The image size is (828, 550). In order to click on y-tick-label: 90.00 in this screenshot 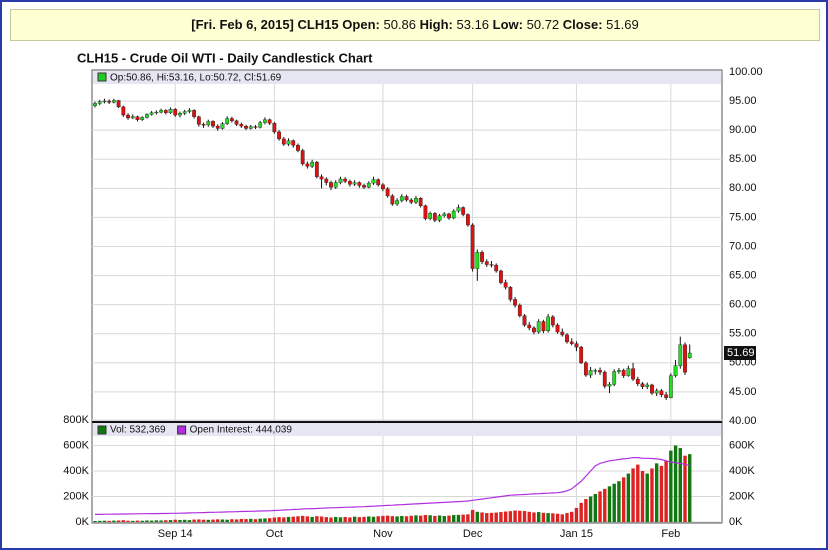, I will do `click(743, 130)`.